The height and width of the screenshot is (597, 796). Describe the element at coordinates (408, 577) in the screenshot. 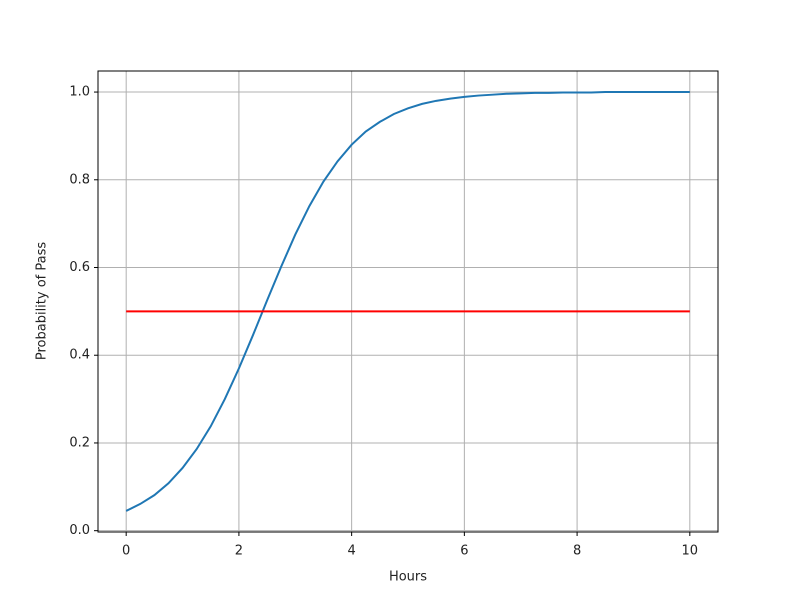

I see `x-axis-label: Hours` at that location.